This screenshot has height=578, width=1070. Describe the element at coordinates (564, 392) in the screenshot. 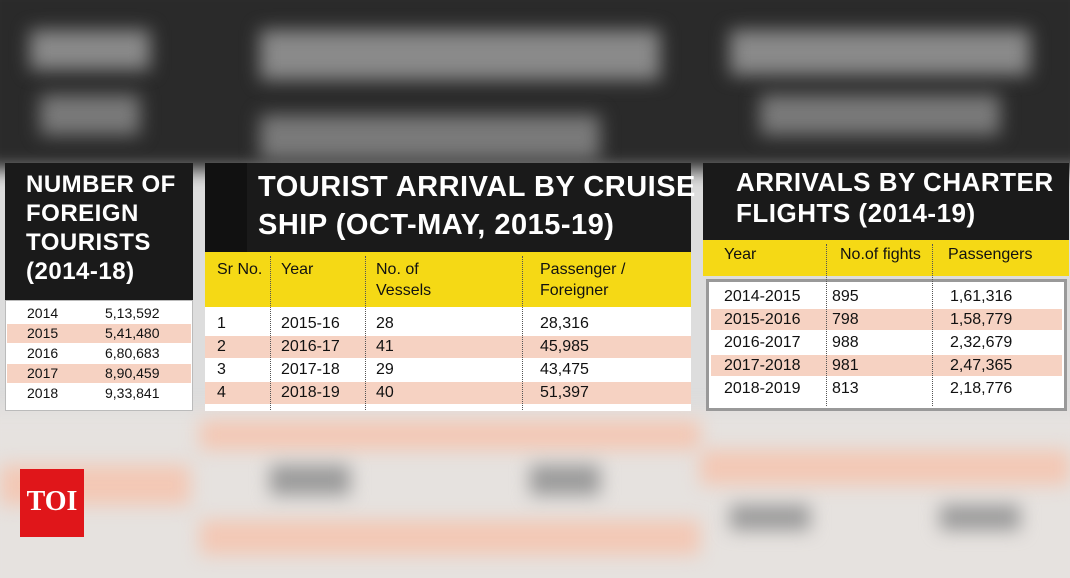

I see `cell: 51,397` at that location.